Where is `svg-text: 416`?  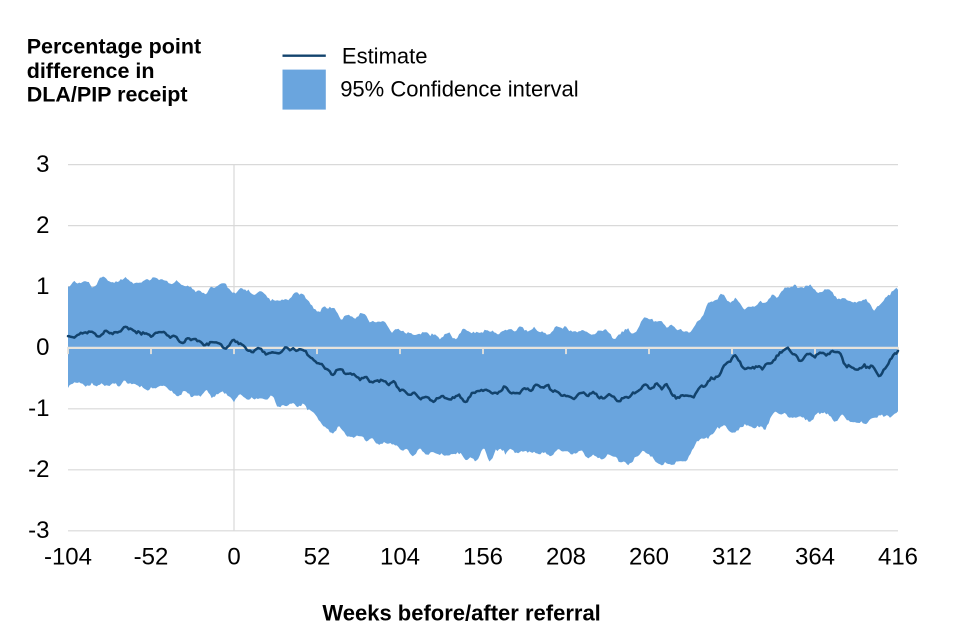
svg-text: 416 is located at coordinates (898, 556).